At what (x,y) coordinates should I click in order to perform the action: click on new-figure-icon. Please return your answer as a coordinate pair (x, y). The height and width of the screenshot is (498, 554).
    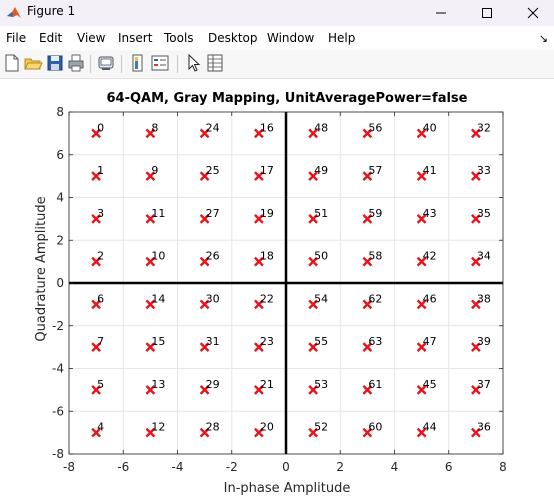
    Looking at the image, I should click on (12, 63).